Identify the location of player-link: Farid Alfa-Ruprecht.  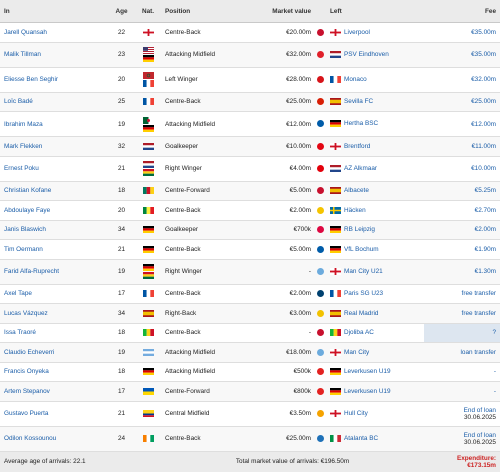
(32, 271).